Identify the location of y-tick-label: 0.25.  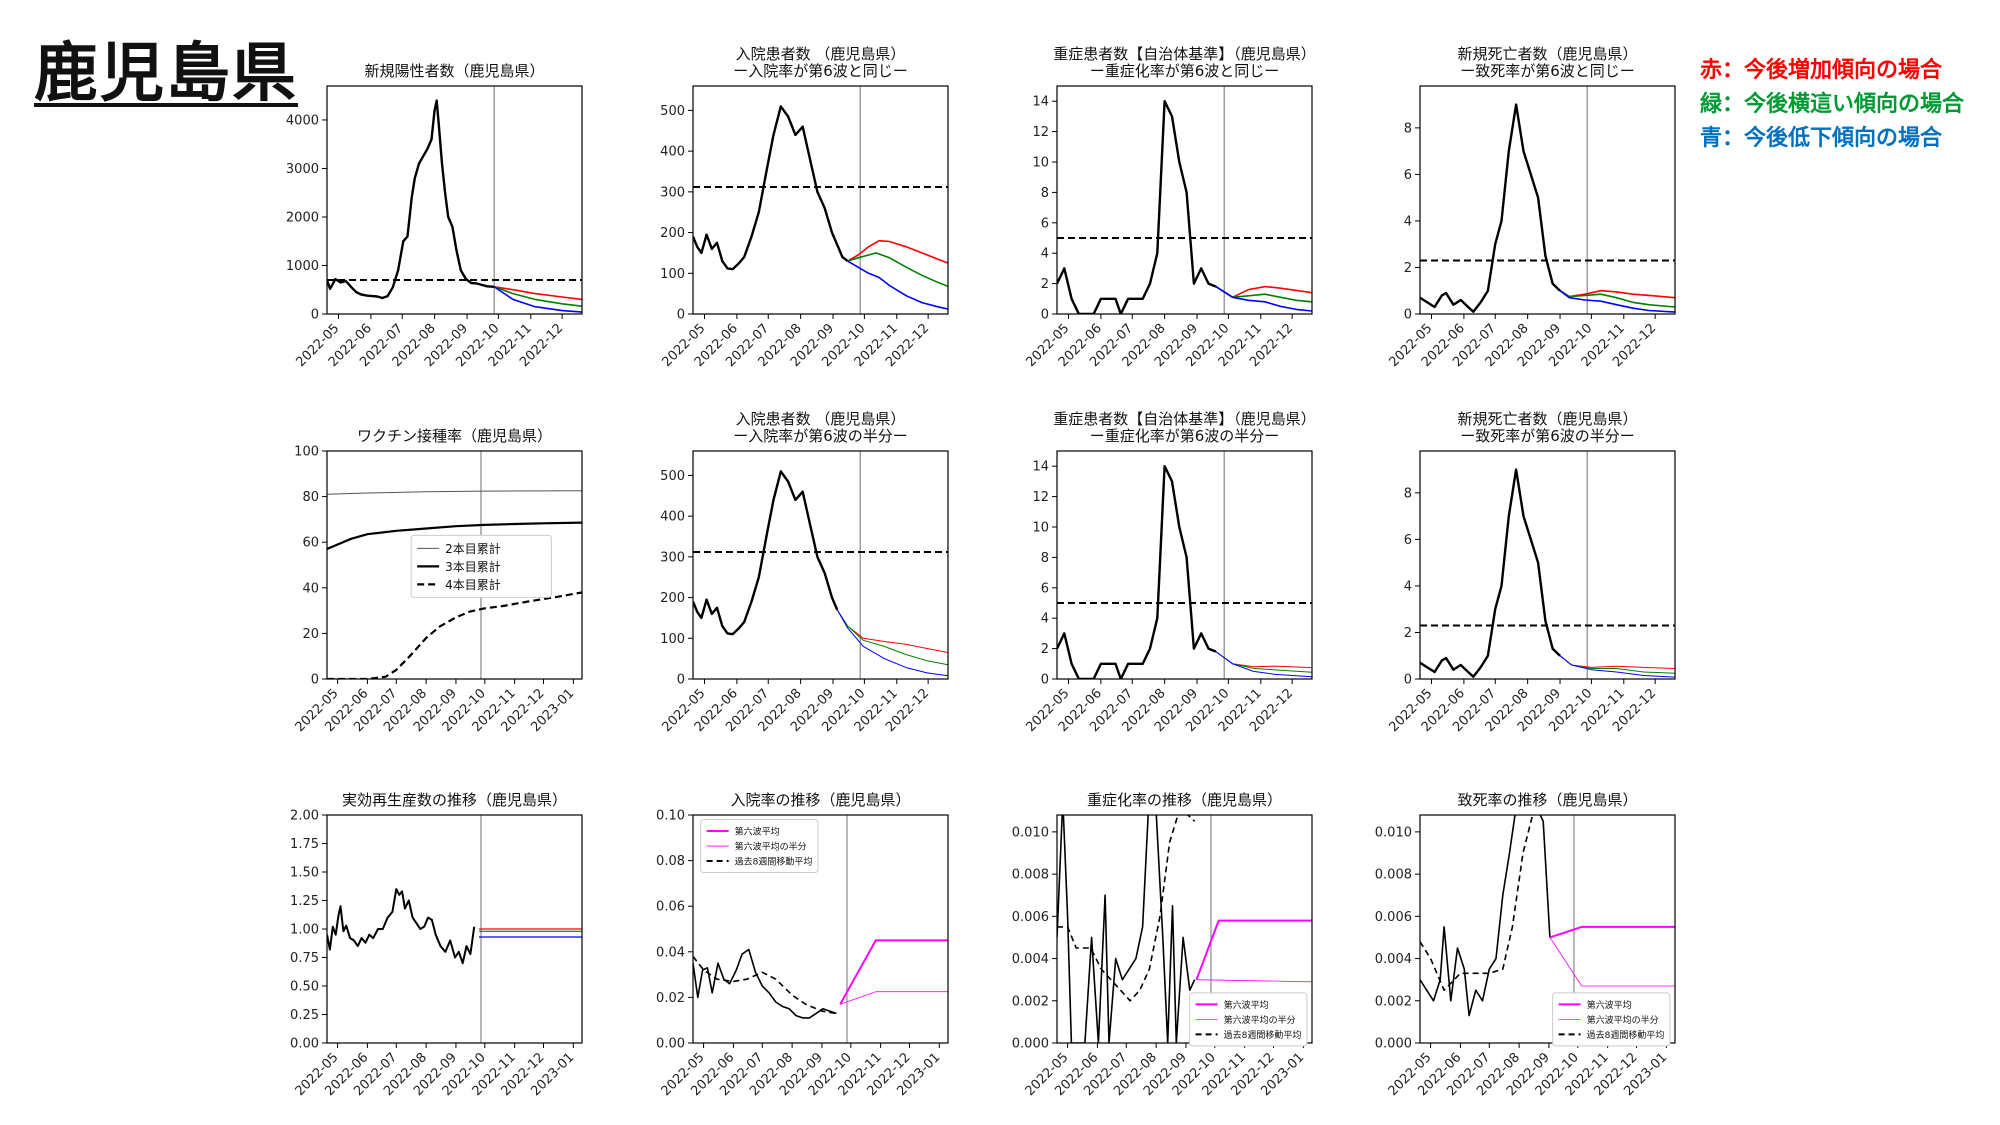
(304, 1015).